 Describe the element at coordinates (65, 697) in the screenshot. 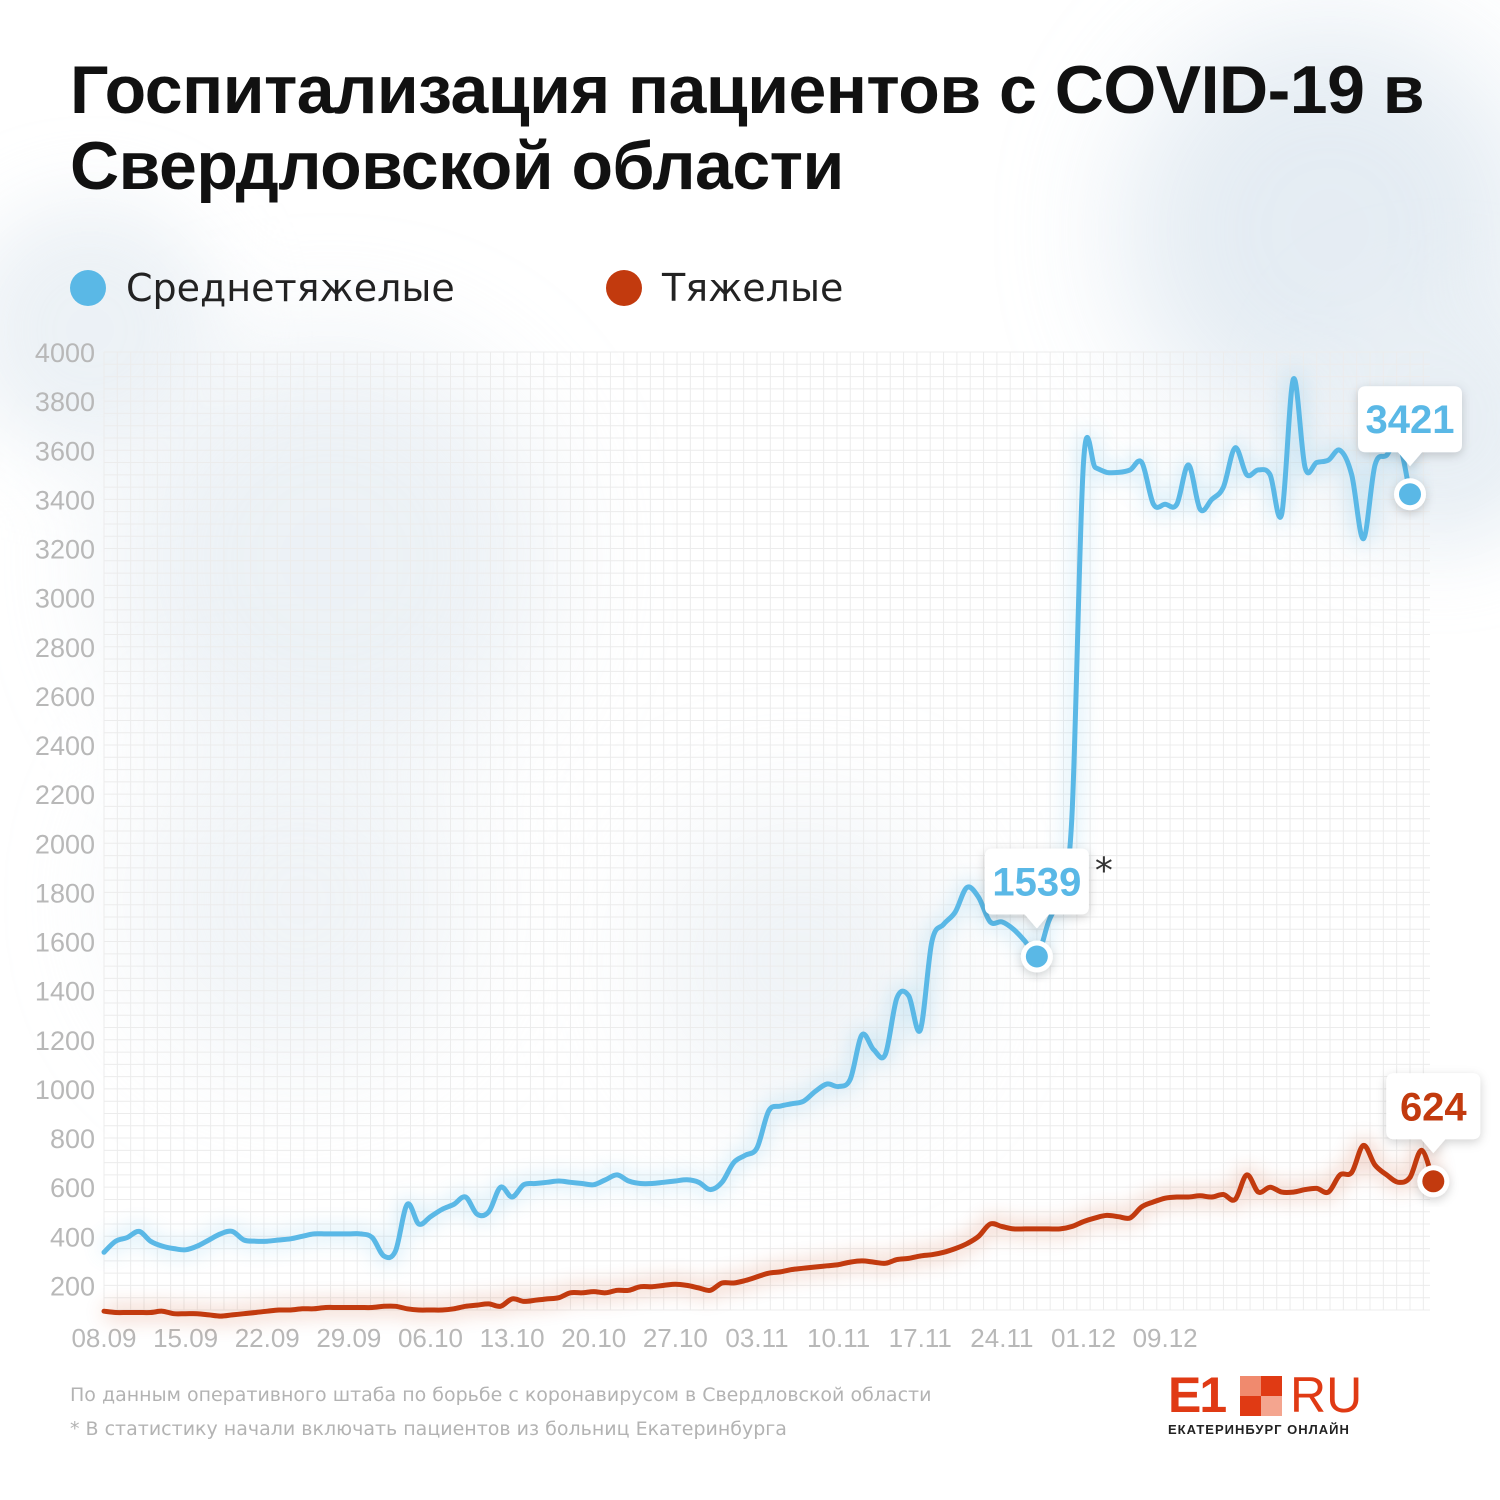

I see `y-tick-label: 2600` at that location.